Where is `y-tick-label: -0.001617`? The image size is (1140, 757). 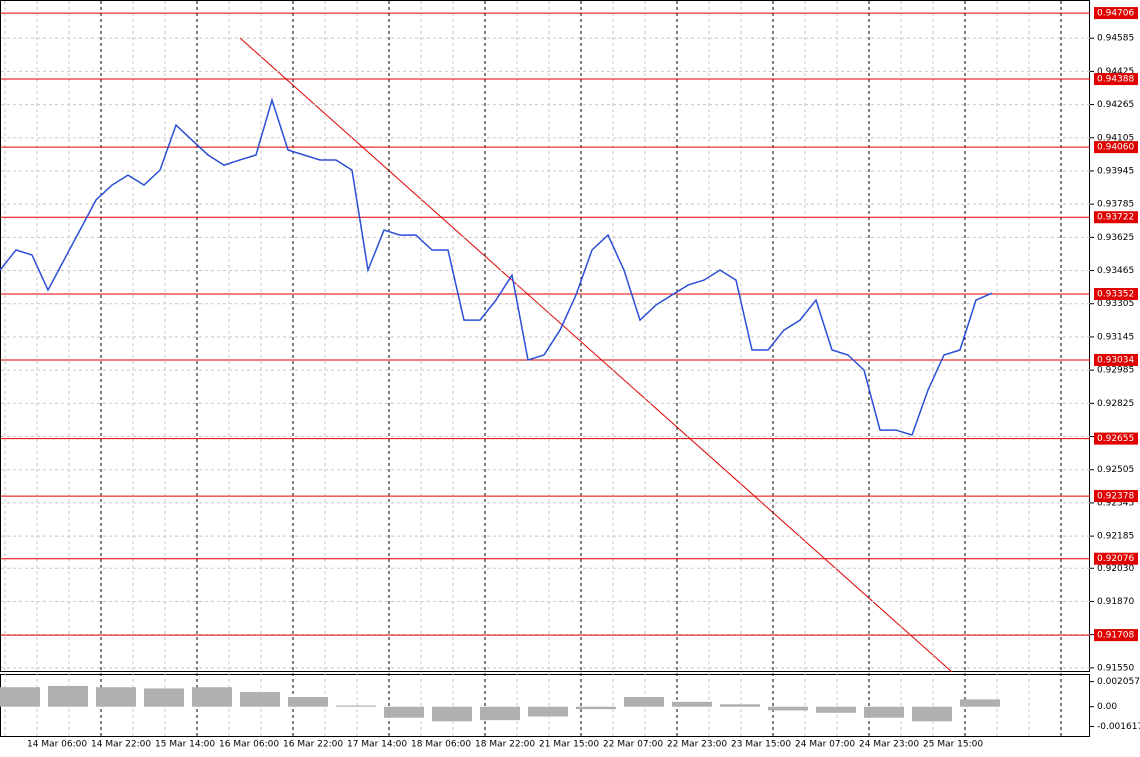
y-tick-label: -0.001617 is located at coordinates (1118, 727).